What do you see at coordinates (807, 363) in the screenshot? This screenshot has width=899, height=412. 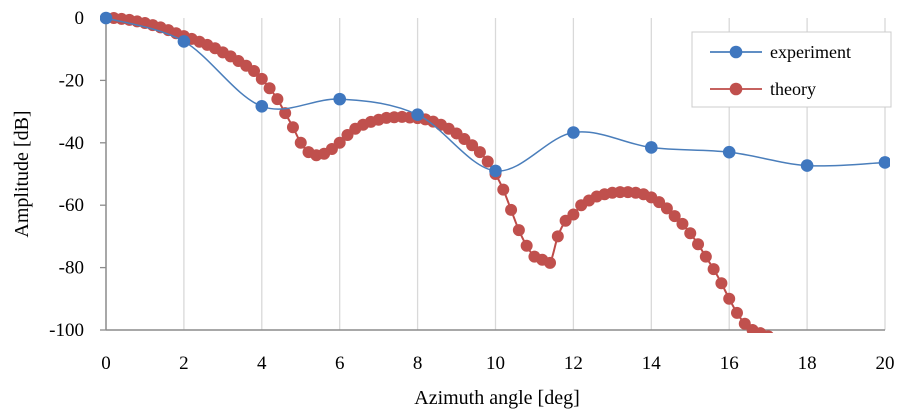 I see `x-tick-label: 18` at bounding box center [807, 363].